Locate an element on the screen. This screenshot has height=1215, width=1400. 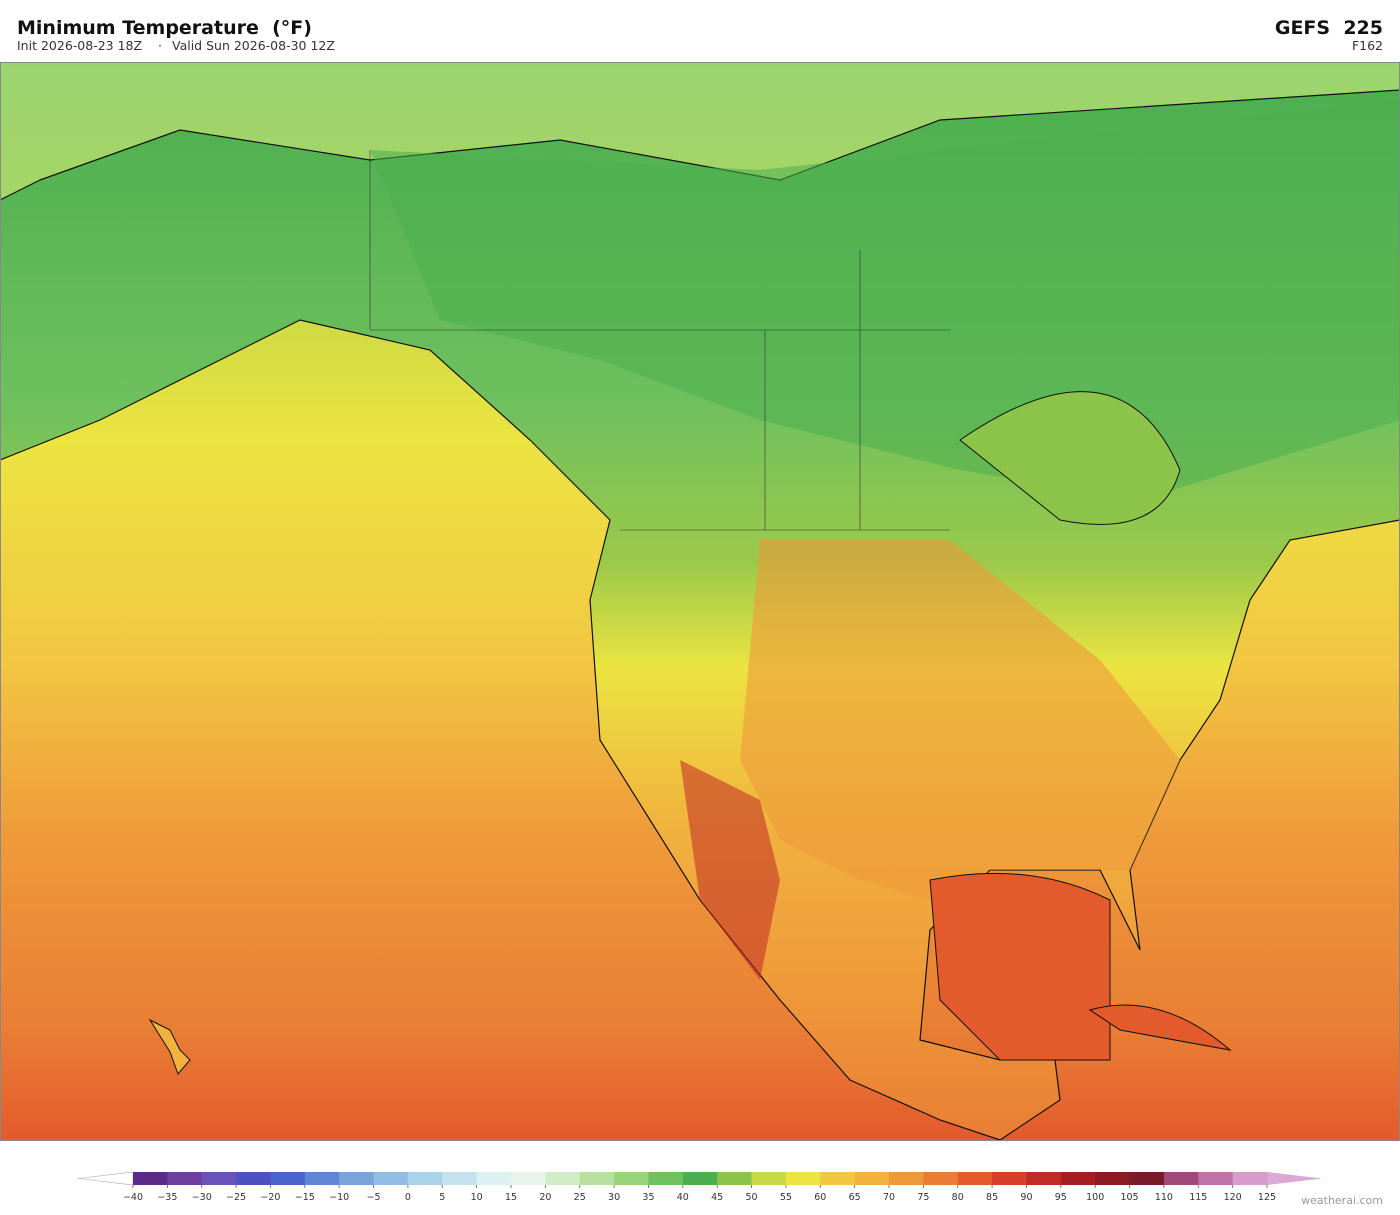
colorbar-tick-label: 100 is located at coordinates (1095, 1197).